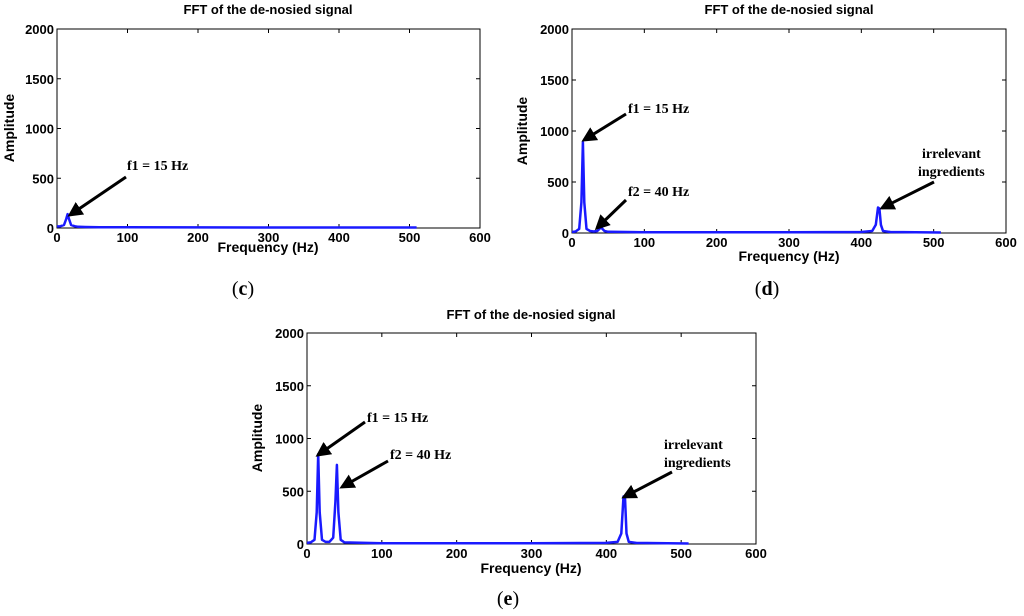  What do you see at coordinates (767, 289) in the screenshot?
I see `panel-label: (d)` at bounding box center [767, 289].